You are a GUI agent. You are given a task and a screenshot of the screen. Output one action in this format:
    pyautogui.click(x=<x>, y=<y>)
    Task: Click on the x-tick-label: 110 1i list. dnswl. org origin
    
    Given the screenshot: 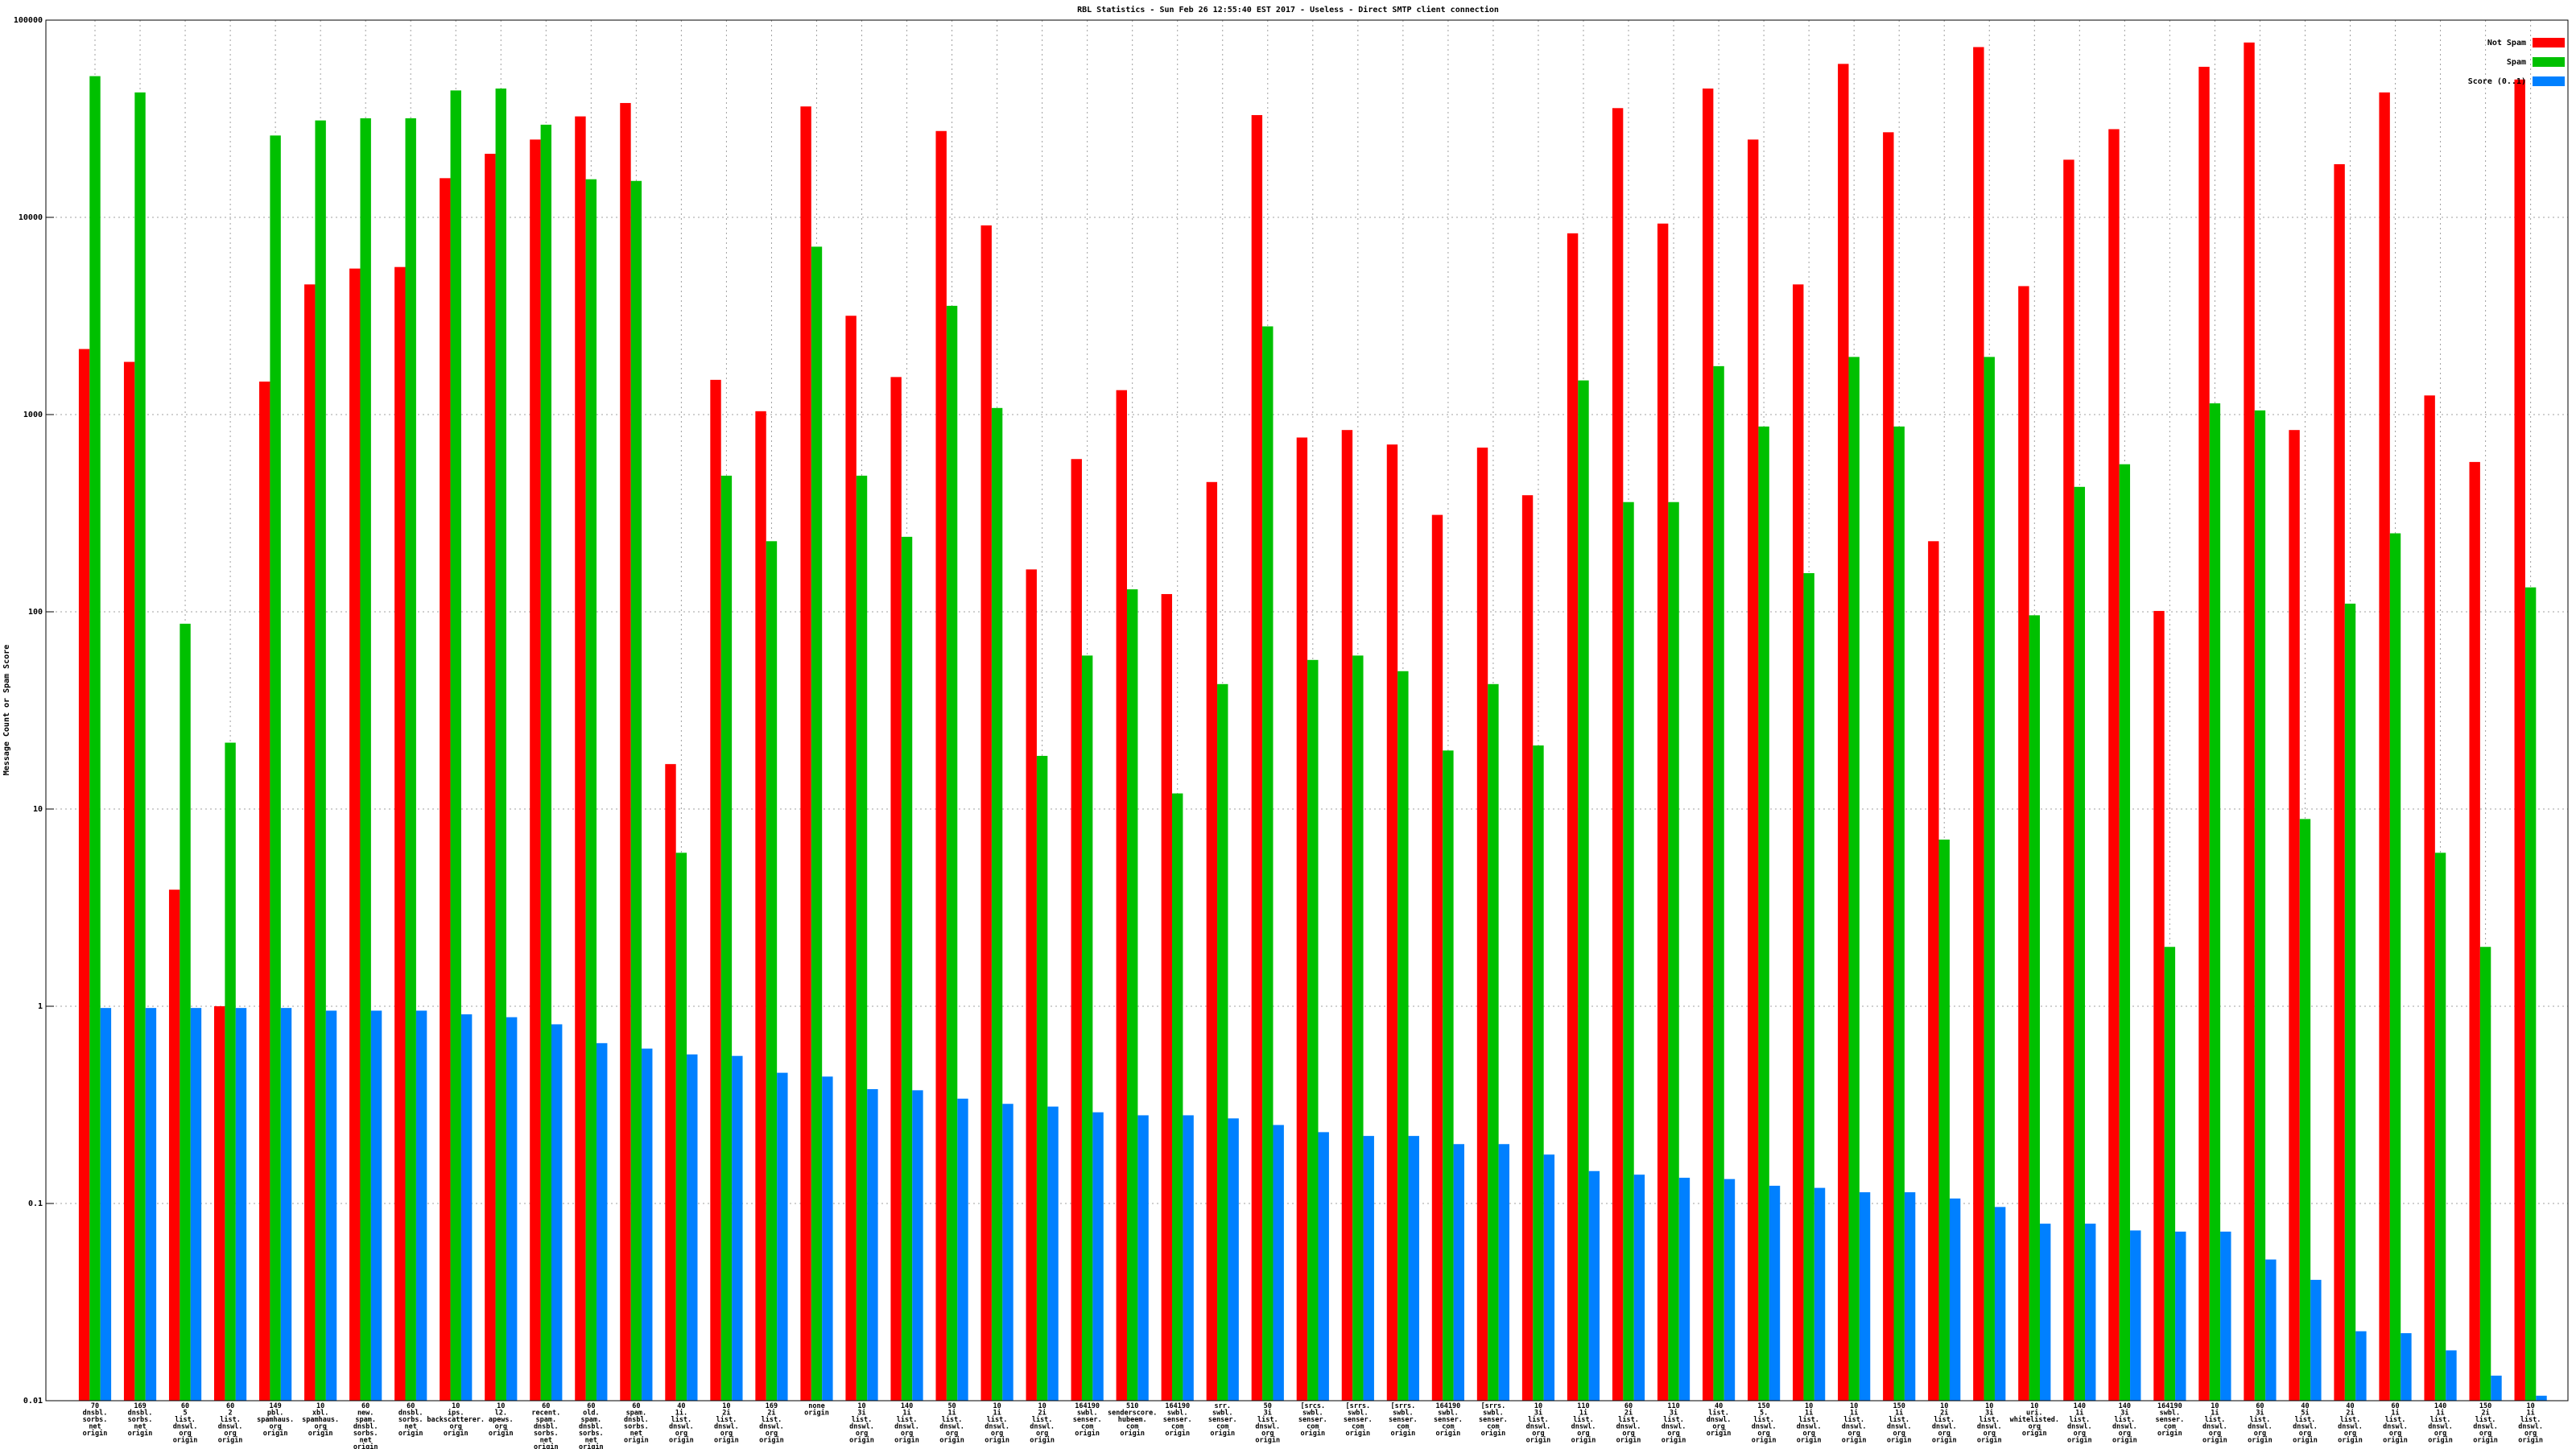 What is the action you would take?
    pyautogui.click(x=1583, y=1423)
    